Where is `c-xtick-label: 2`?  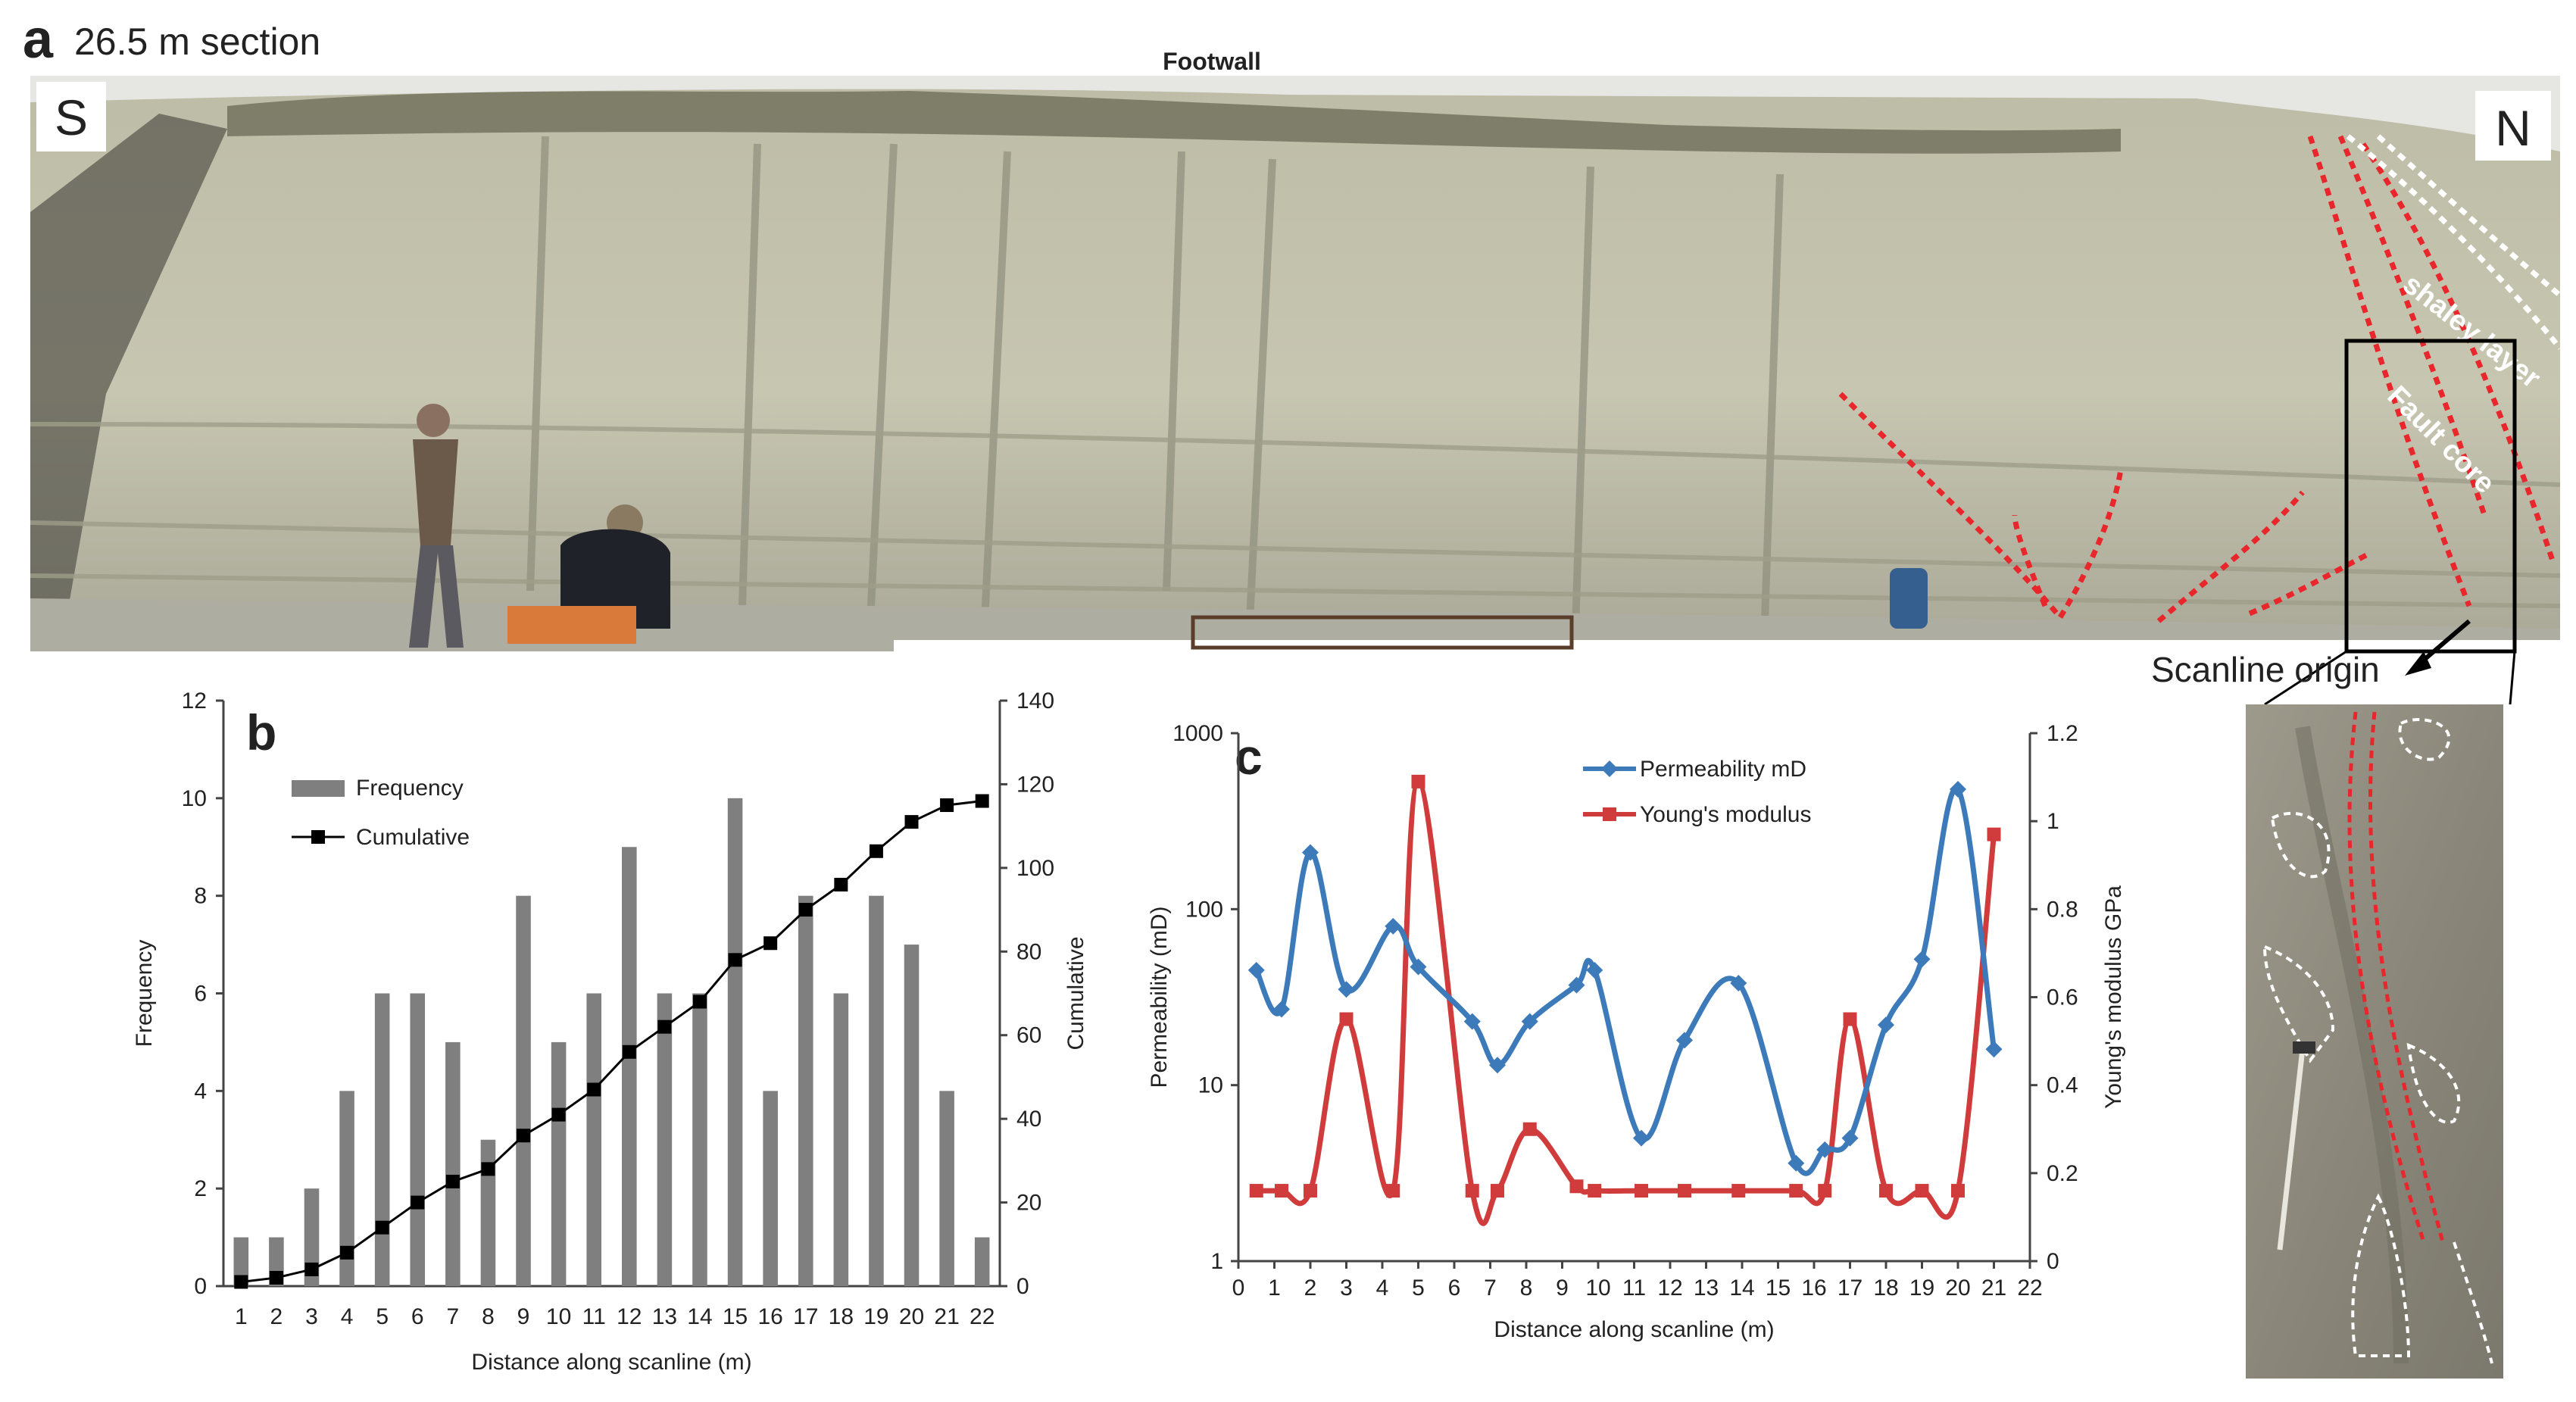
c-xtick-label: 2 is located at coordinates (1311, 1288).